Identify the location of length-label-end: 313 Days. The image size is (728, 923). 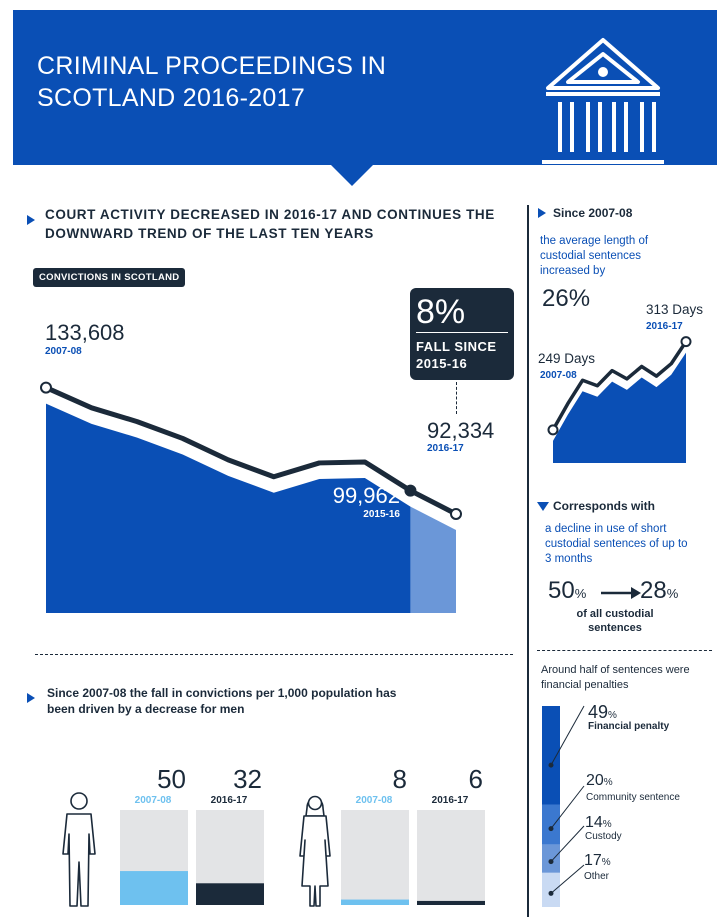
(675, 309).